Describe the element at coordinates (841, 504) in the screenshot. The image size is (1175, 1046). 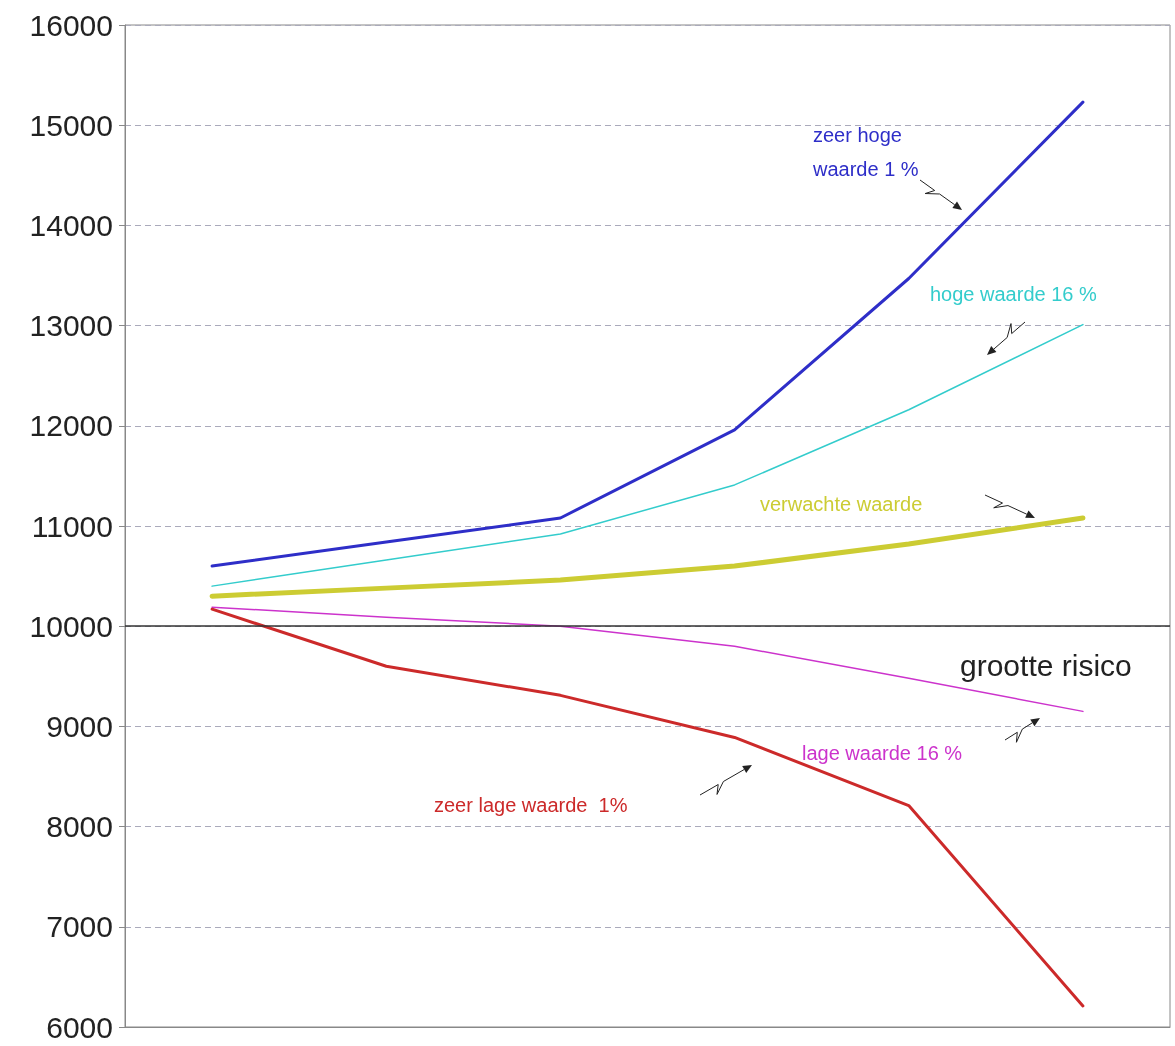
I see `series-label: verwachte waarde` at that location.